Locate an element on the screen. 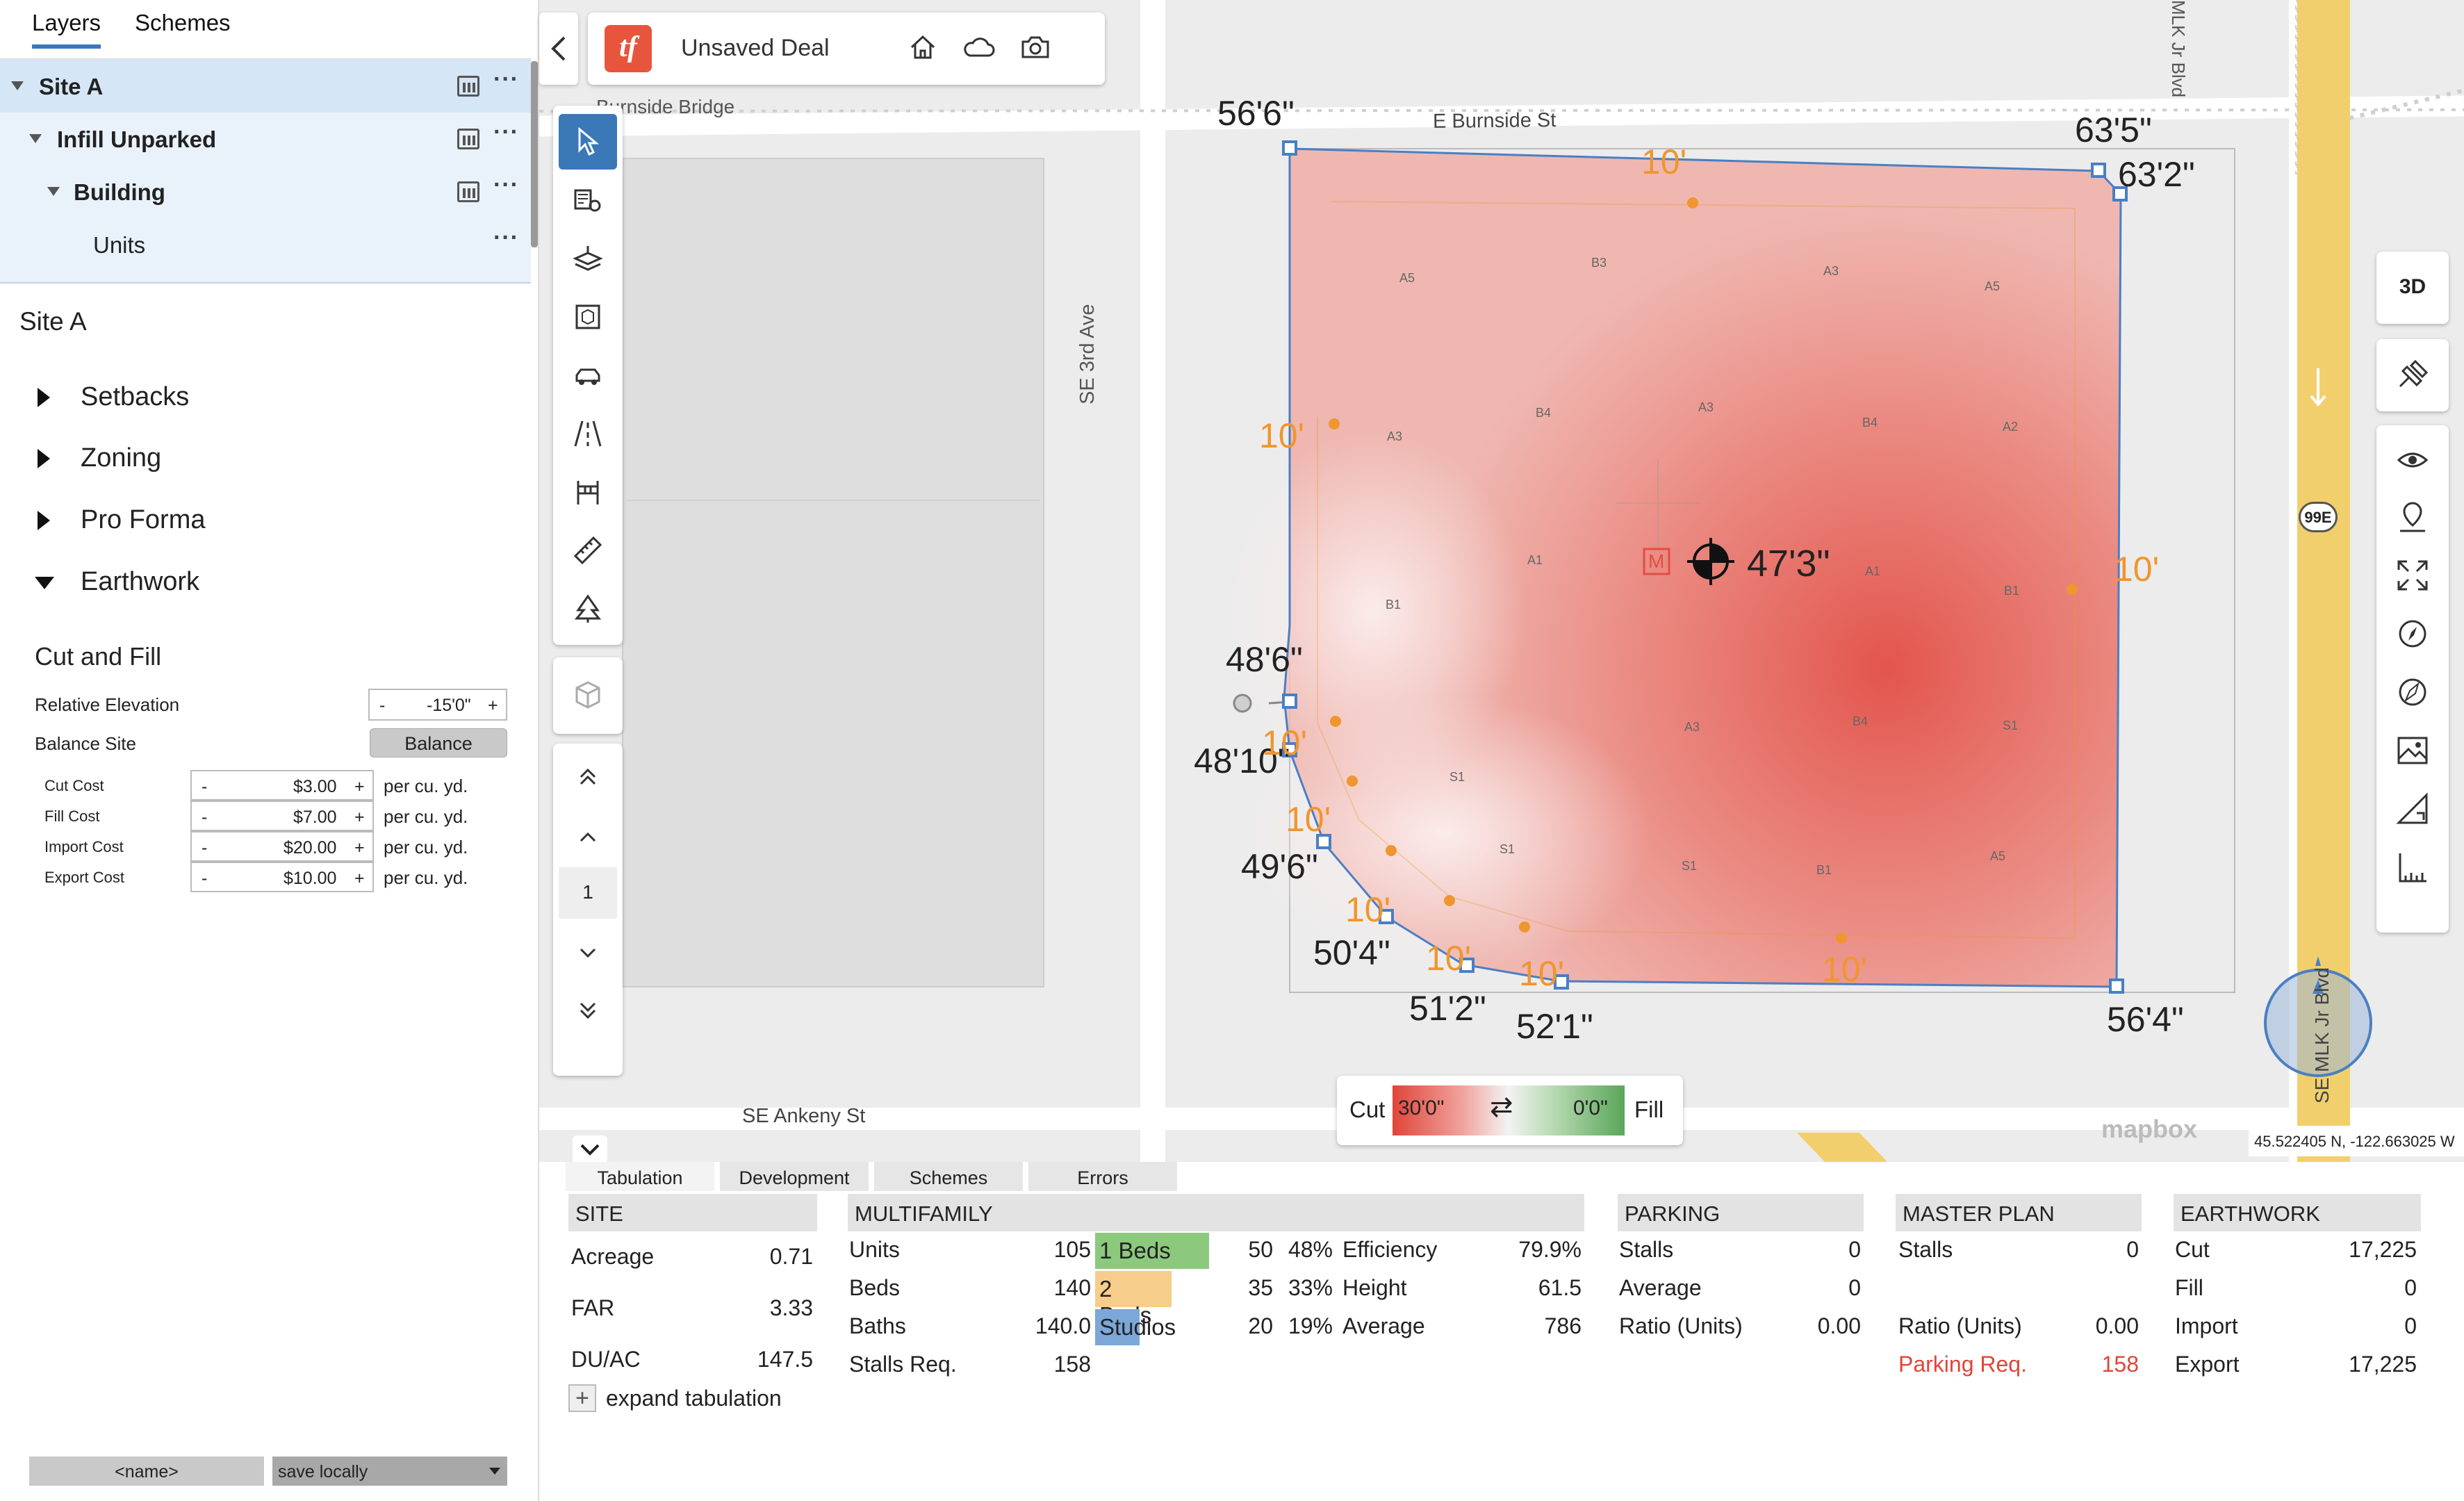  scheme-name-input: <name> is located at coordinates (146, 1471).